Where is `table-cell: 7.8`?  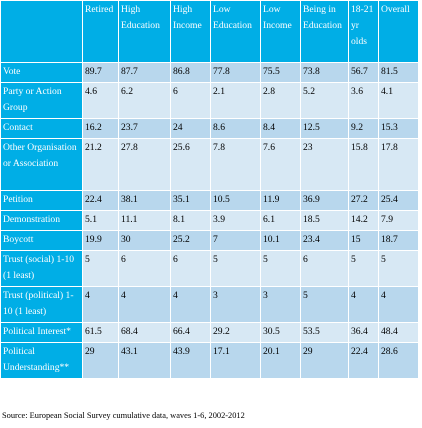
table-cell: 7.8 is located at coordinates (235, 164).